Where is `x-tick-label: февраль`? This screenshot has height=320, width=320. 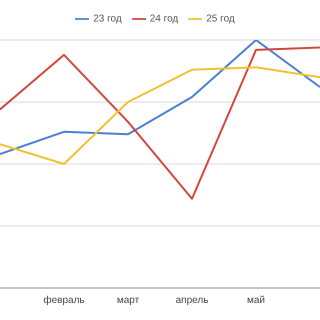
x-tick-label: февраль is located at coordinates (64, 300).